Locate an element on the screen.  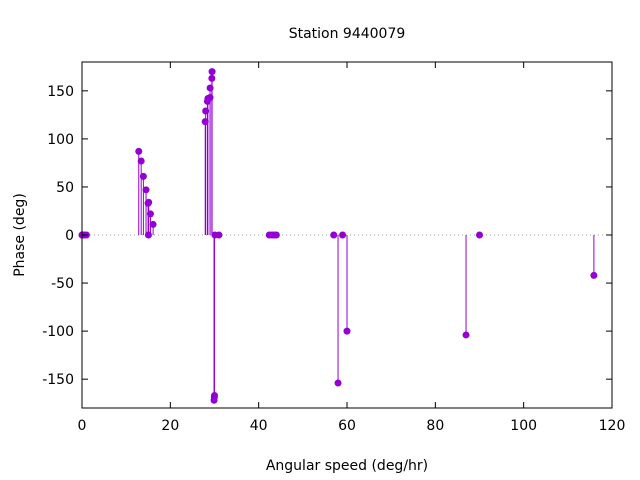
y-tick-label: -150 is located at coordinates (58, 380).